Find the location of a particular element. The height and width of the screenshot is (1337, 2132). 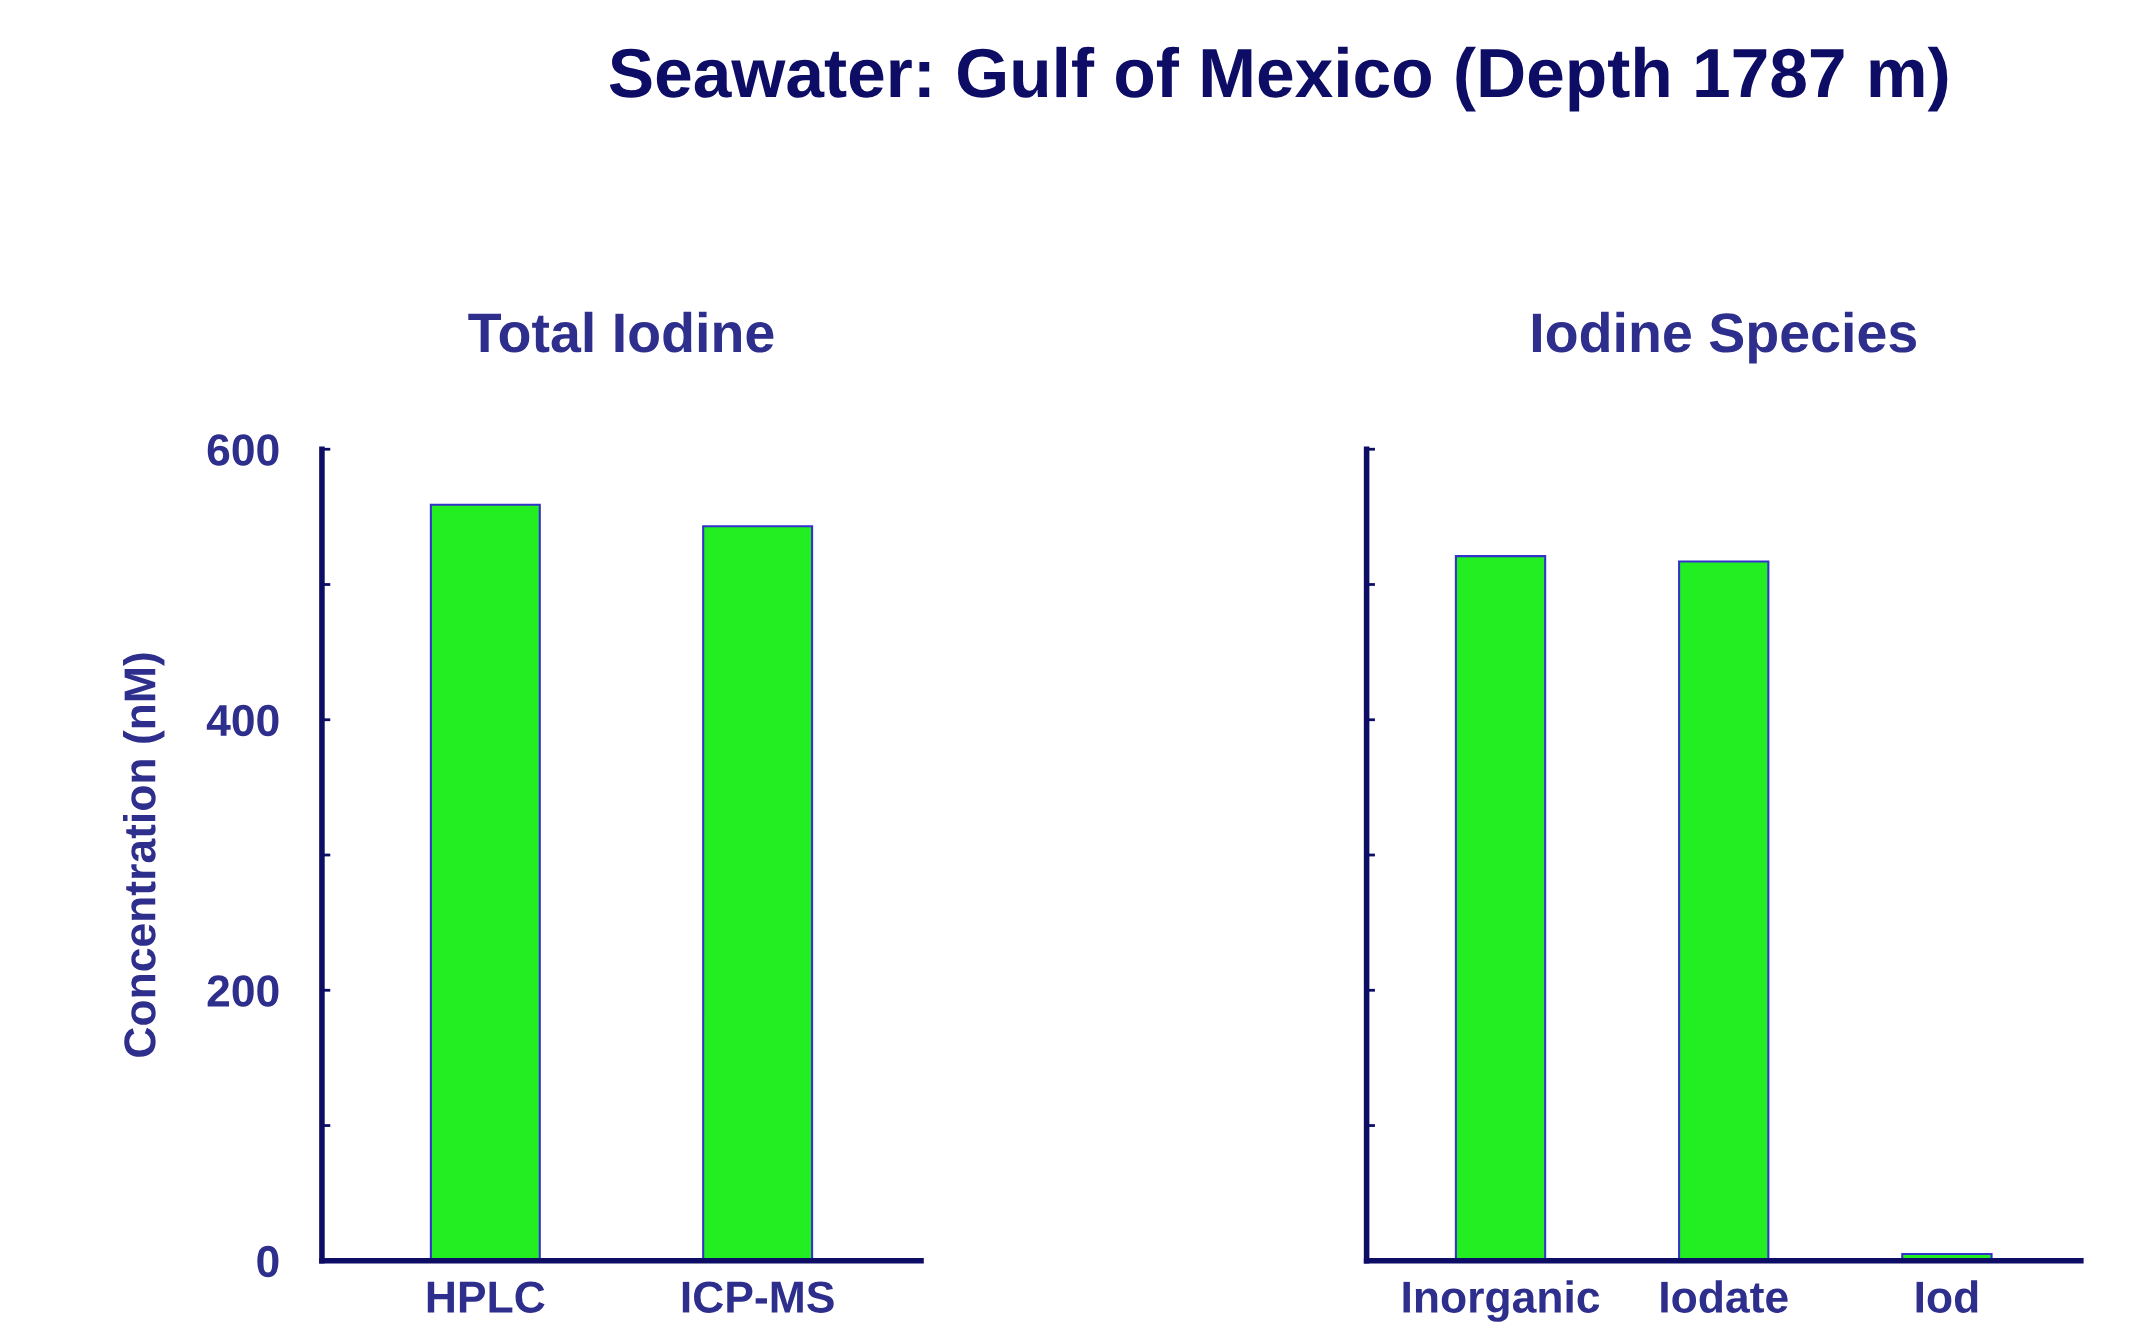

x-tick-label: Iod is located at coordinates (1947, 1296).